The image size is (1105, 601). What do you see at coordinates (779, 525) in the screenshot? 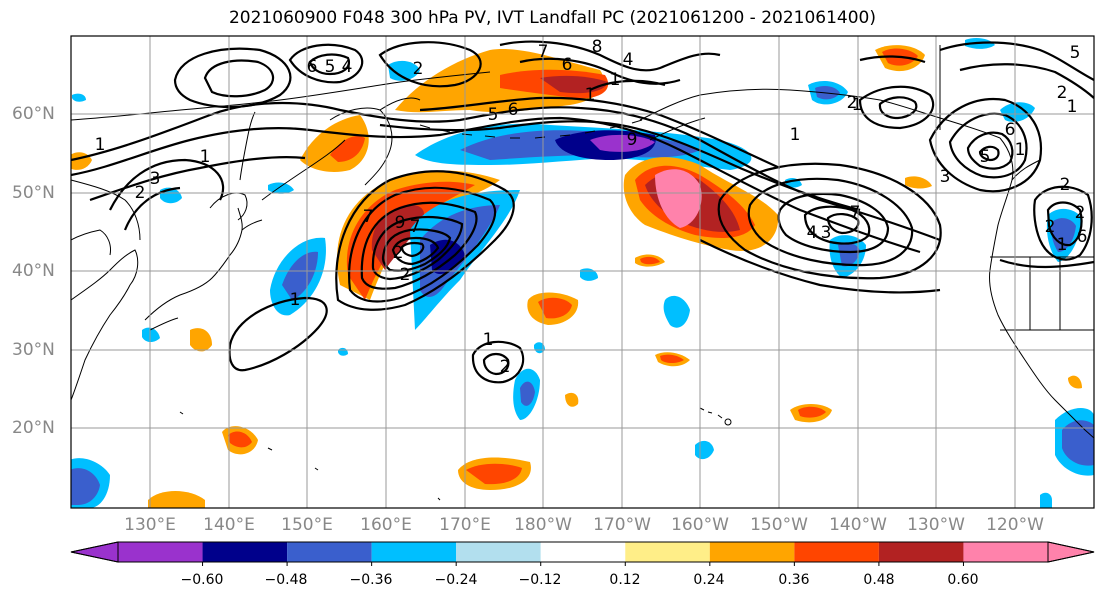
I see `lon-label: 150°W` at bounding box center [779, 525].